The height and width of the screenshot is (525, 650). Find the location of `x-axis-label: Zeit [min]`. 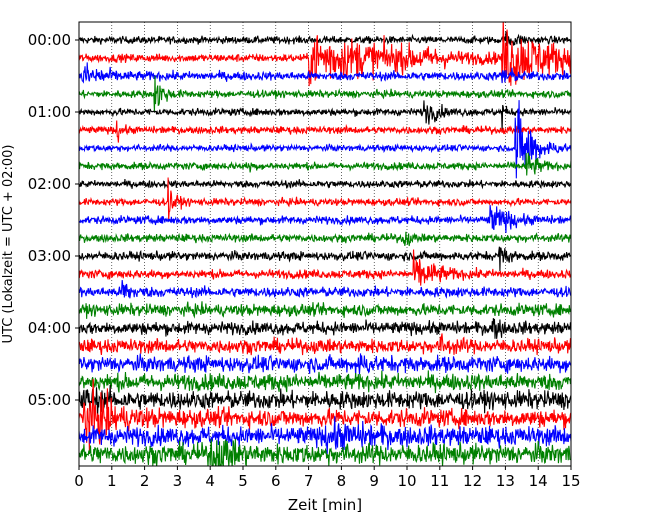

x-axis-label: Zeit [min] is located at coordinates (325, 505).